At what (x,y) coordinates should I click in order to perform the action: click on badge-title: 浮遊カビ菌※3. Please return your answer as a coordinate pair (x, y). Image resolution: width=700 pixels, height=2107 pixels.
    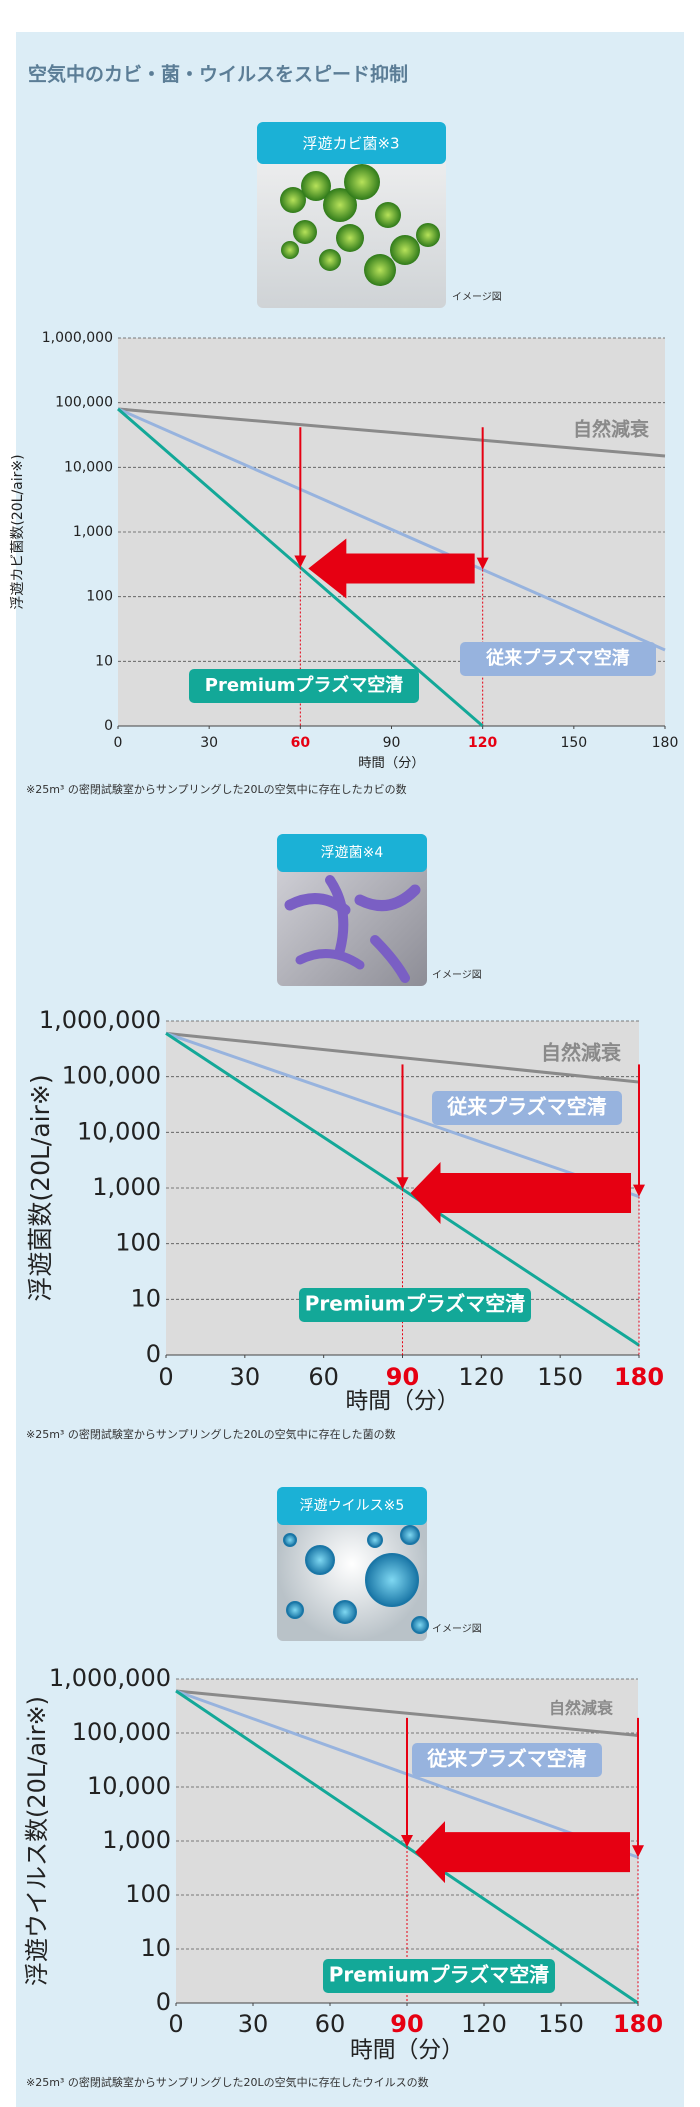
    Looking at the image, I should click on (350, 144).